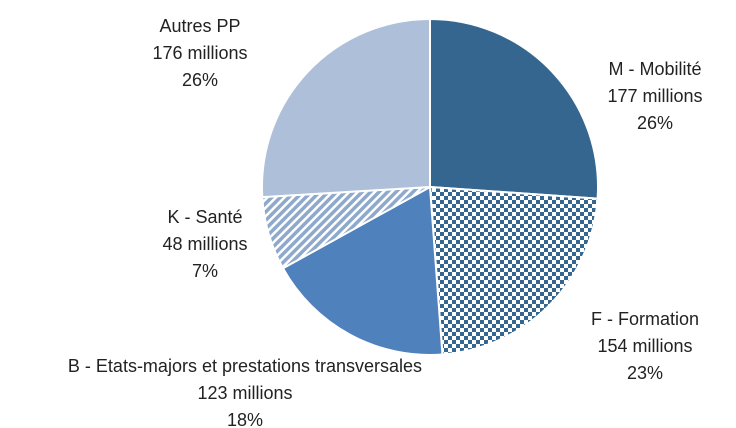  Describe the element at coordinates (645, 319) in the screenshot. I see `slice-category: F - Formation` at that location.